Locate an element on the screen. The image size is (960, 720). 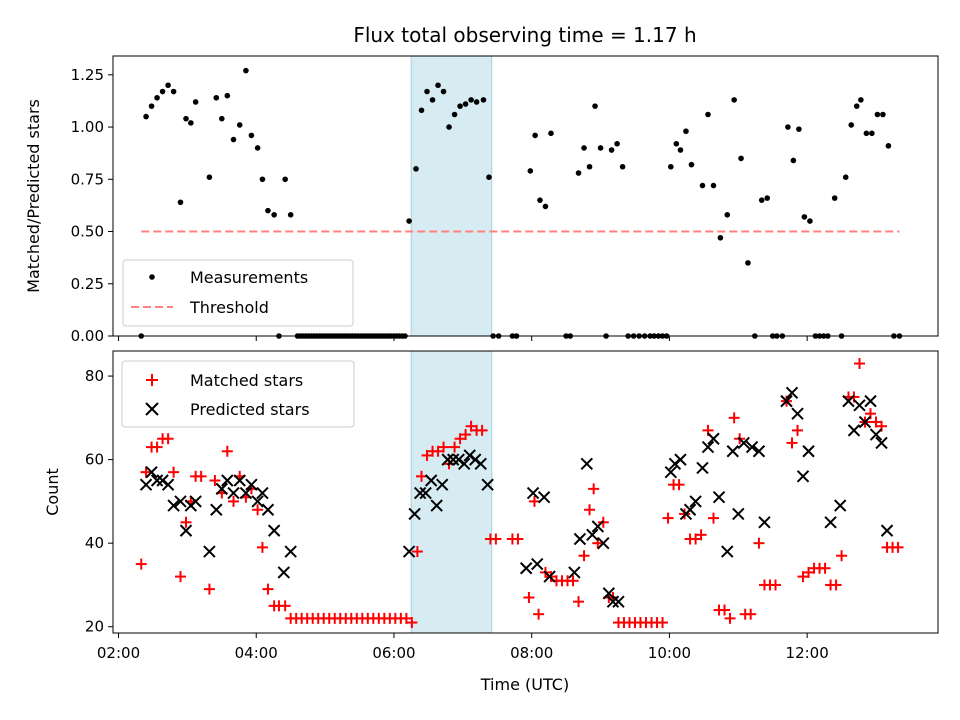
y-tick-label: 0.75 is located at coordinates (87, 179).